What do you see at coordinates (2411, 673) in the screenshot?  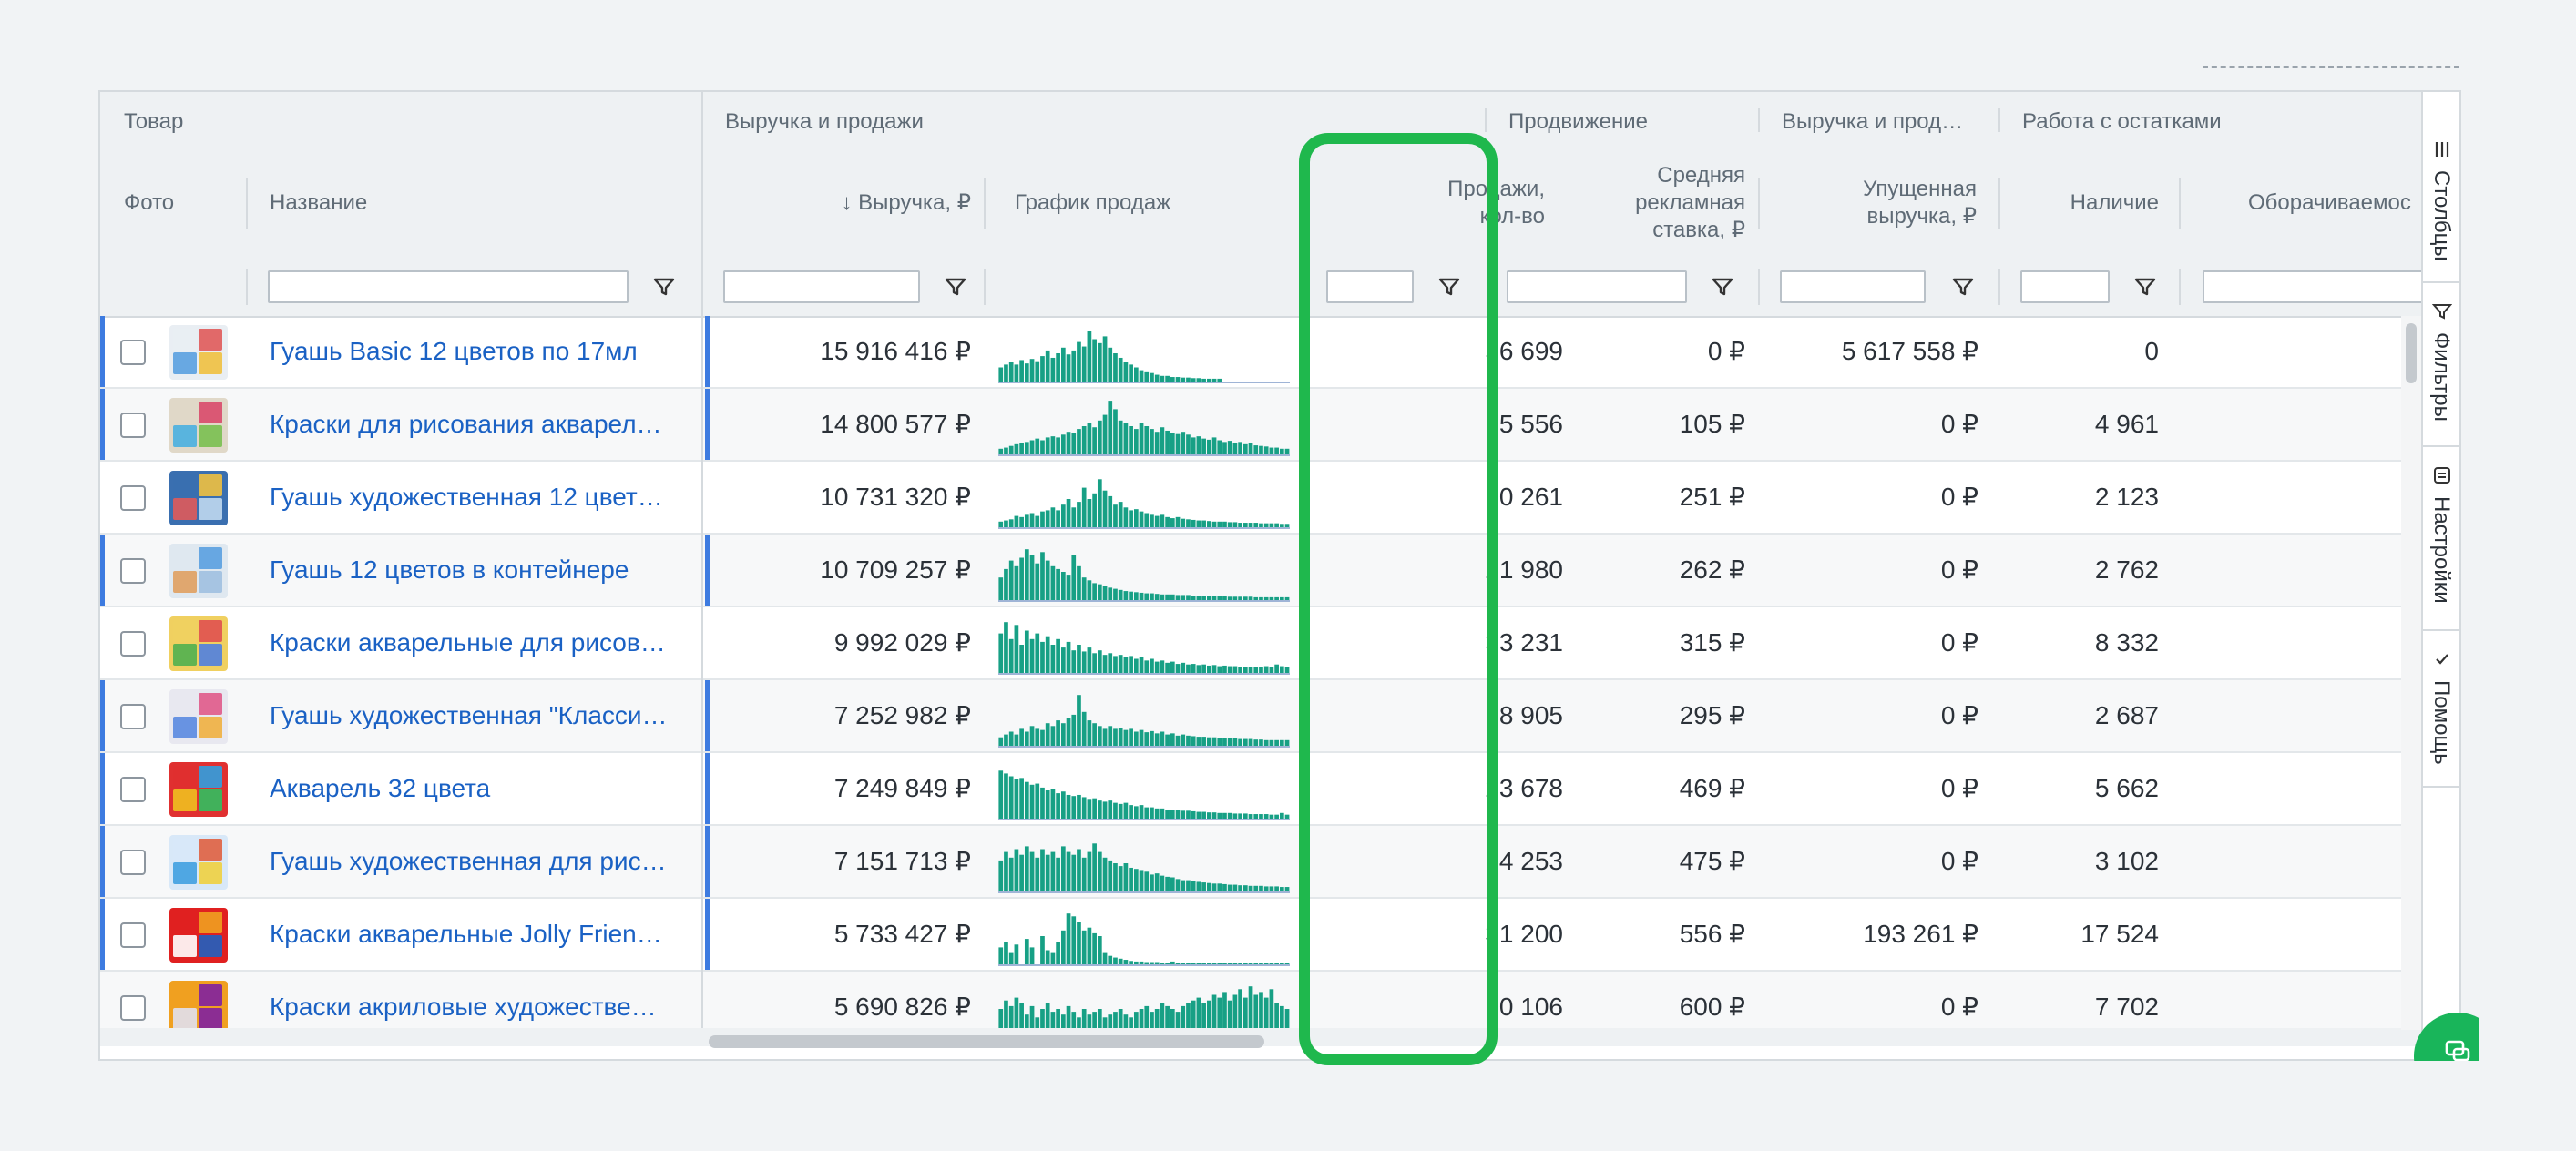 I see `vertical-scrollbar` at bounding box center [2411, 673].